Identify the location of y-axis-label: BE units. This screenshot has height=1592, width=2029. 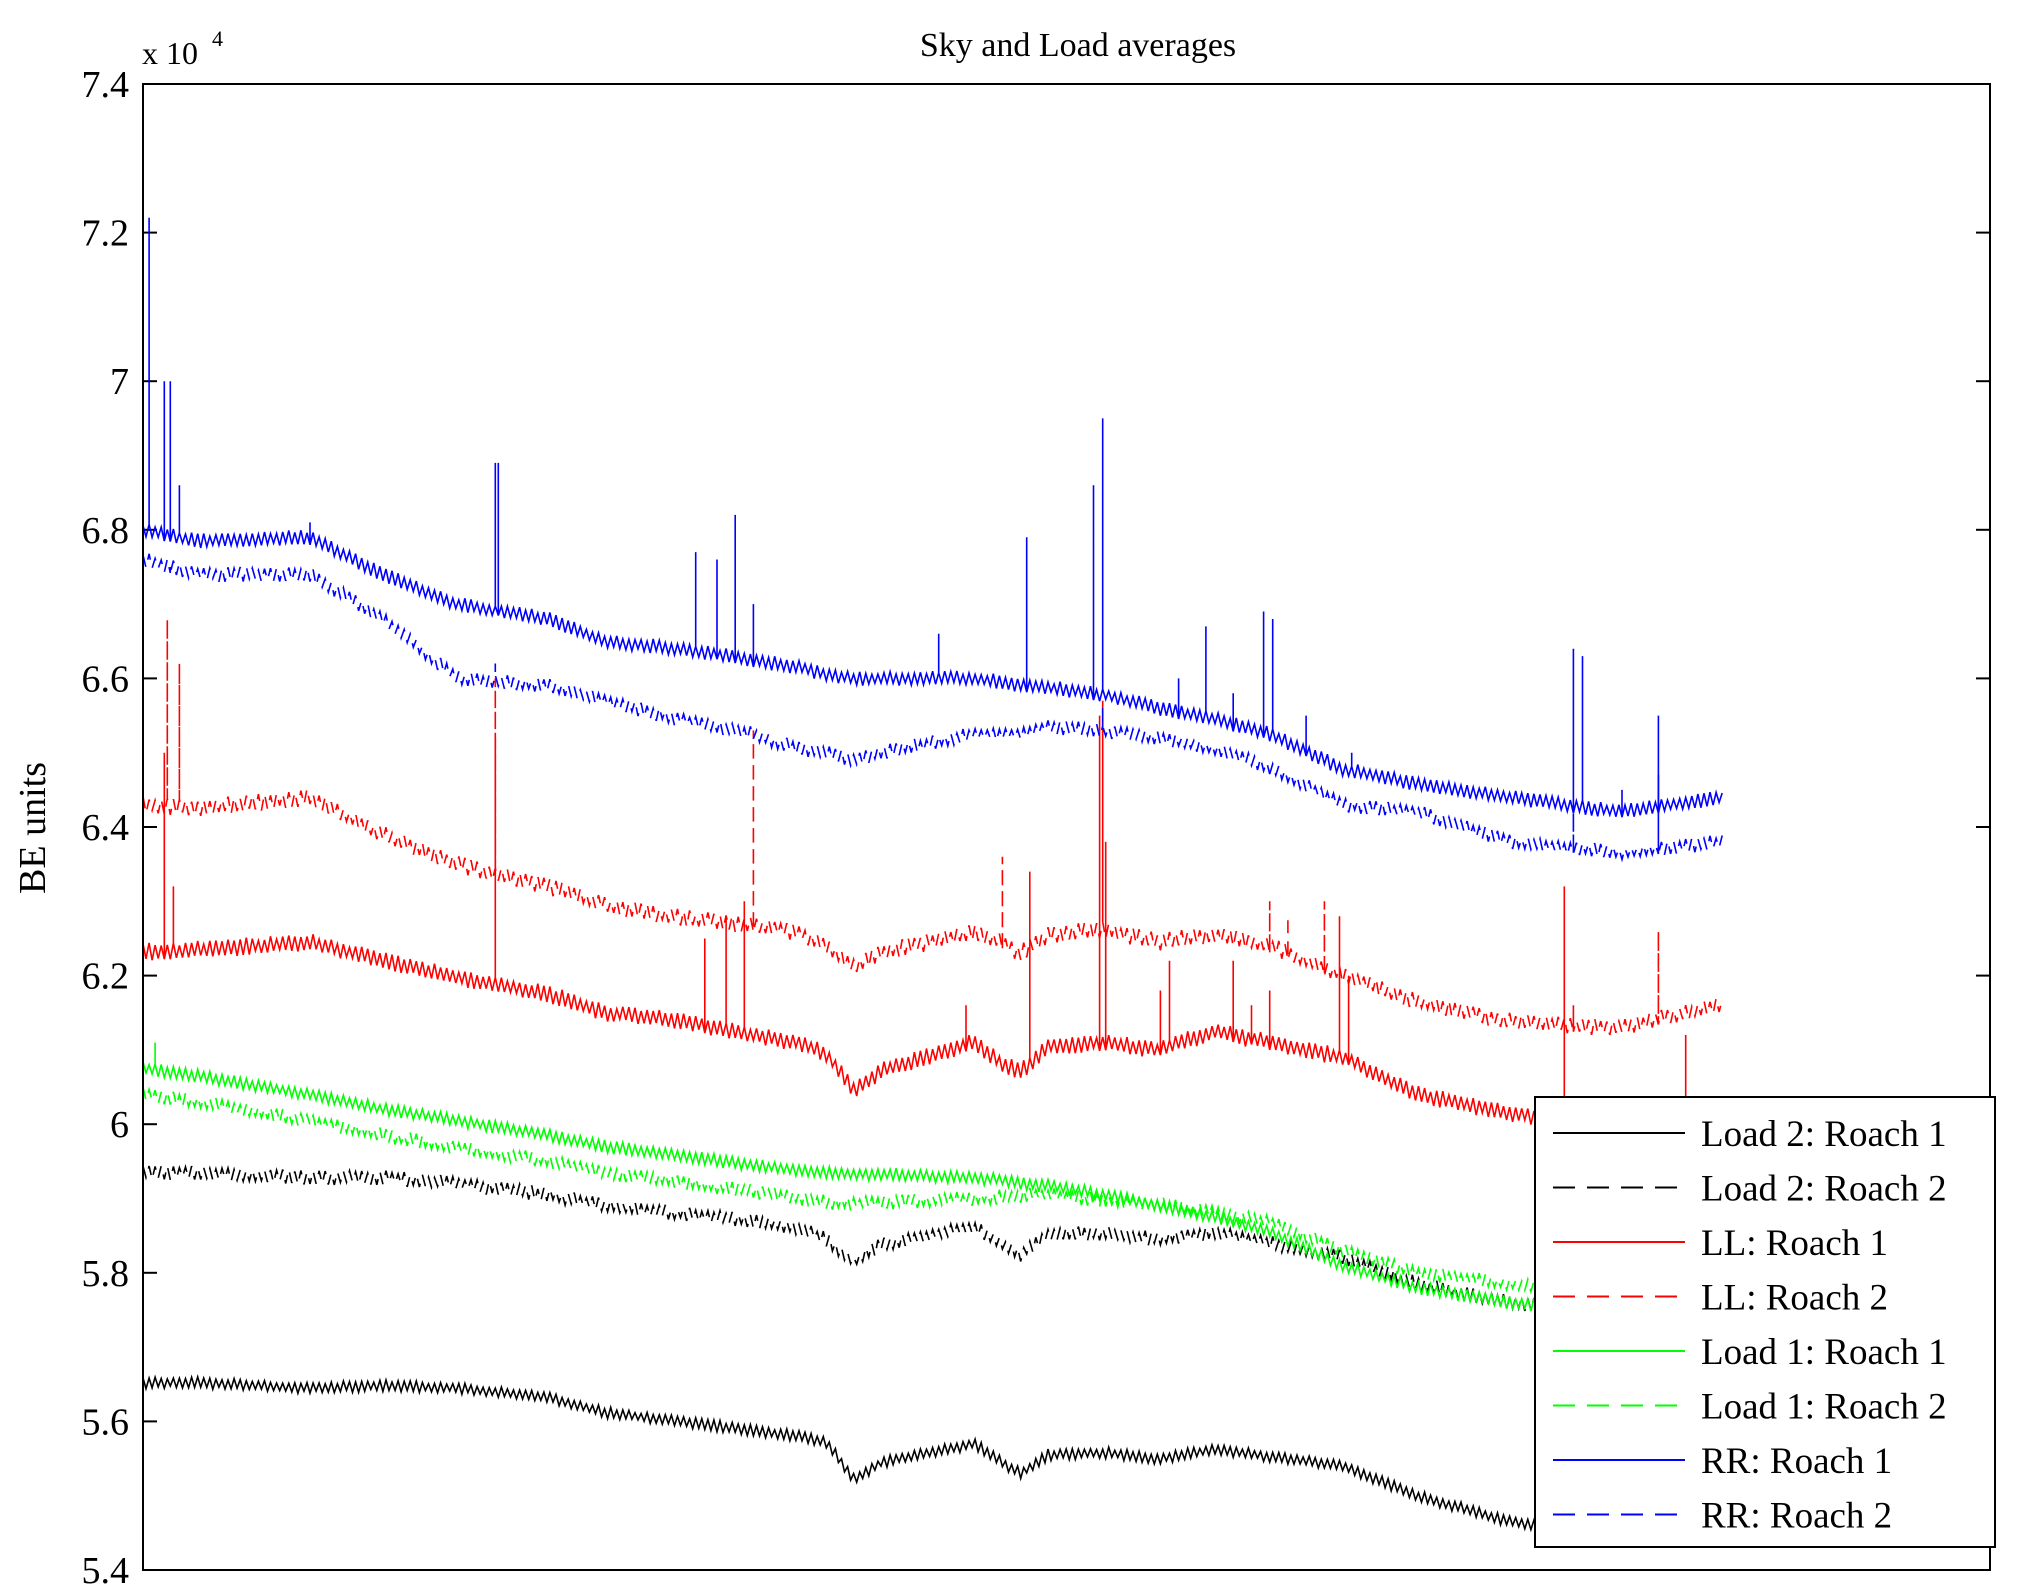
(33, 828).